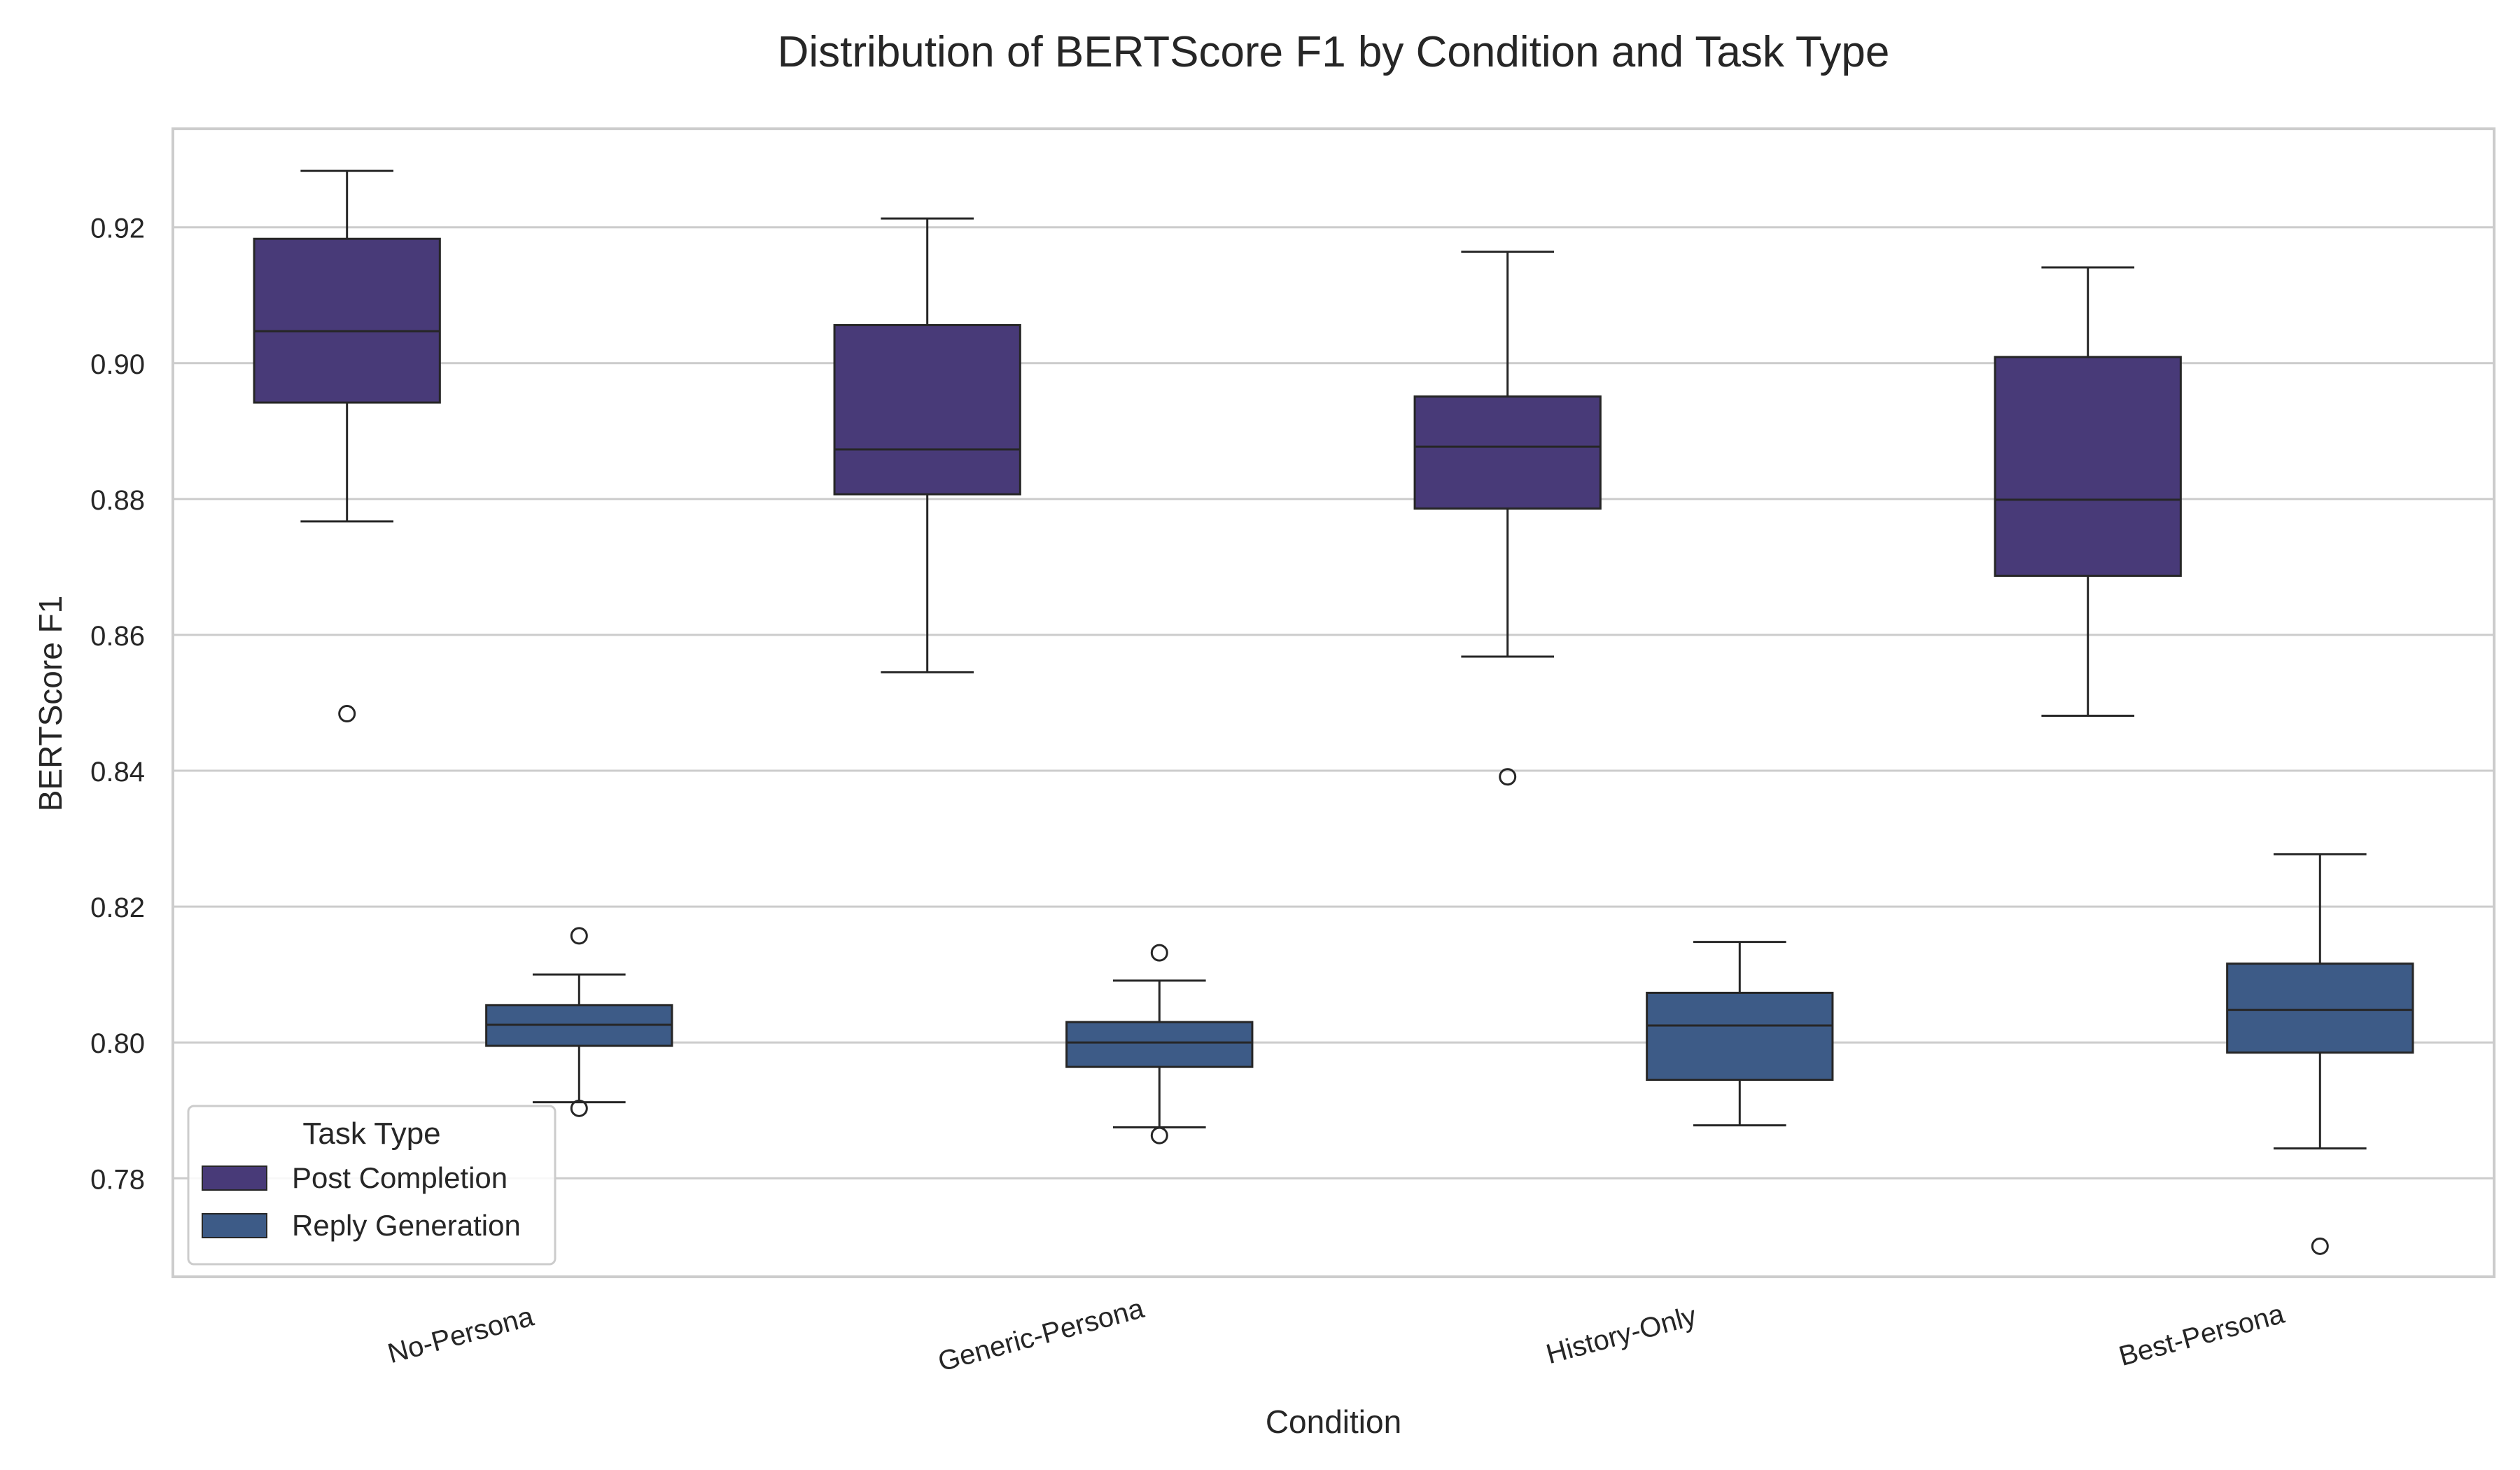 The image size is (2520, 1470). Describe the element at coordinates (234, 1225) in the screenshot. I see `legend-swatch-reply-generation` at that location.